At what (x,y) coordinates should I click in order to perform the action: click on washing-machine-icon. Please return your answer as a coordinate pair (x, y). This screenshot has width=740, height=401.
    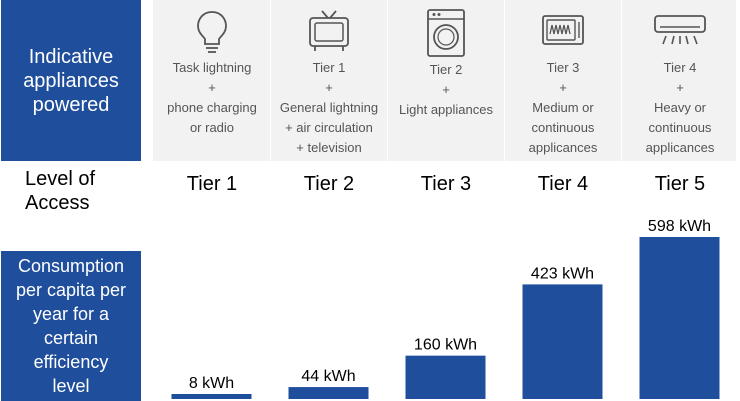
    Looking at the image, I should click on (446, 33).